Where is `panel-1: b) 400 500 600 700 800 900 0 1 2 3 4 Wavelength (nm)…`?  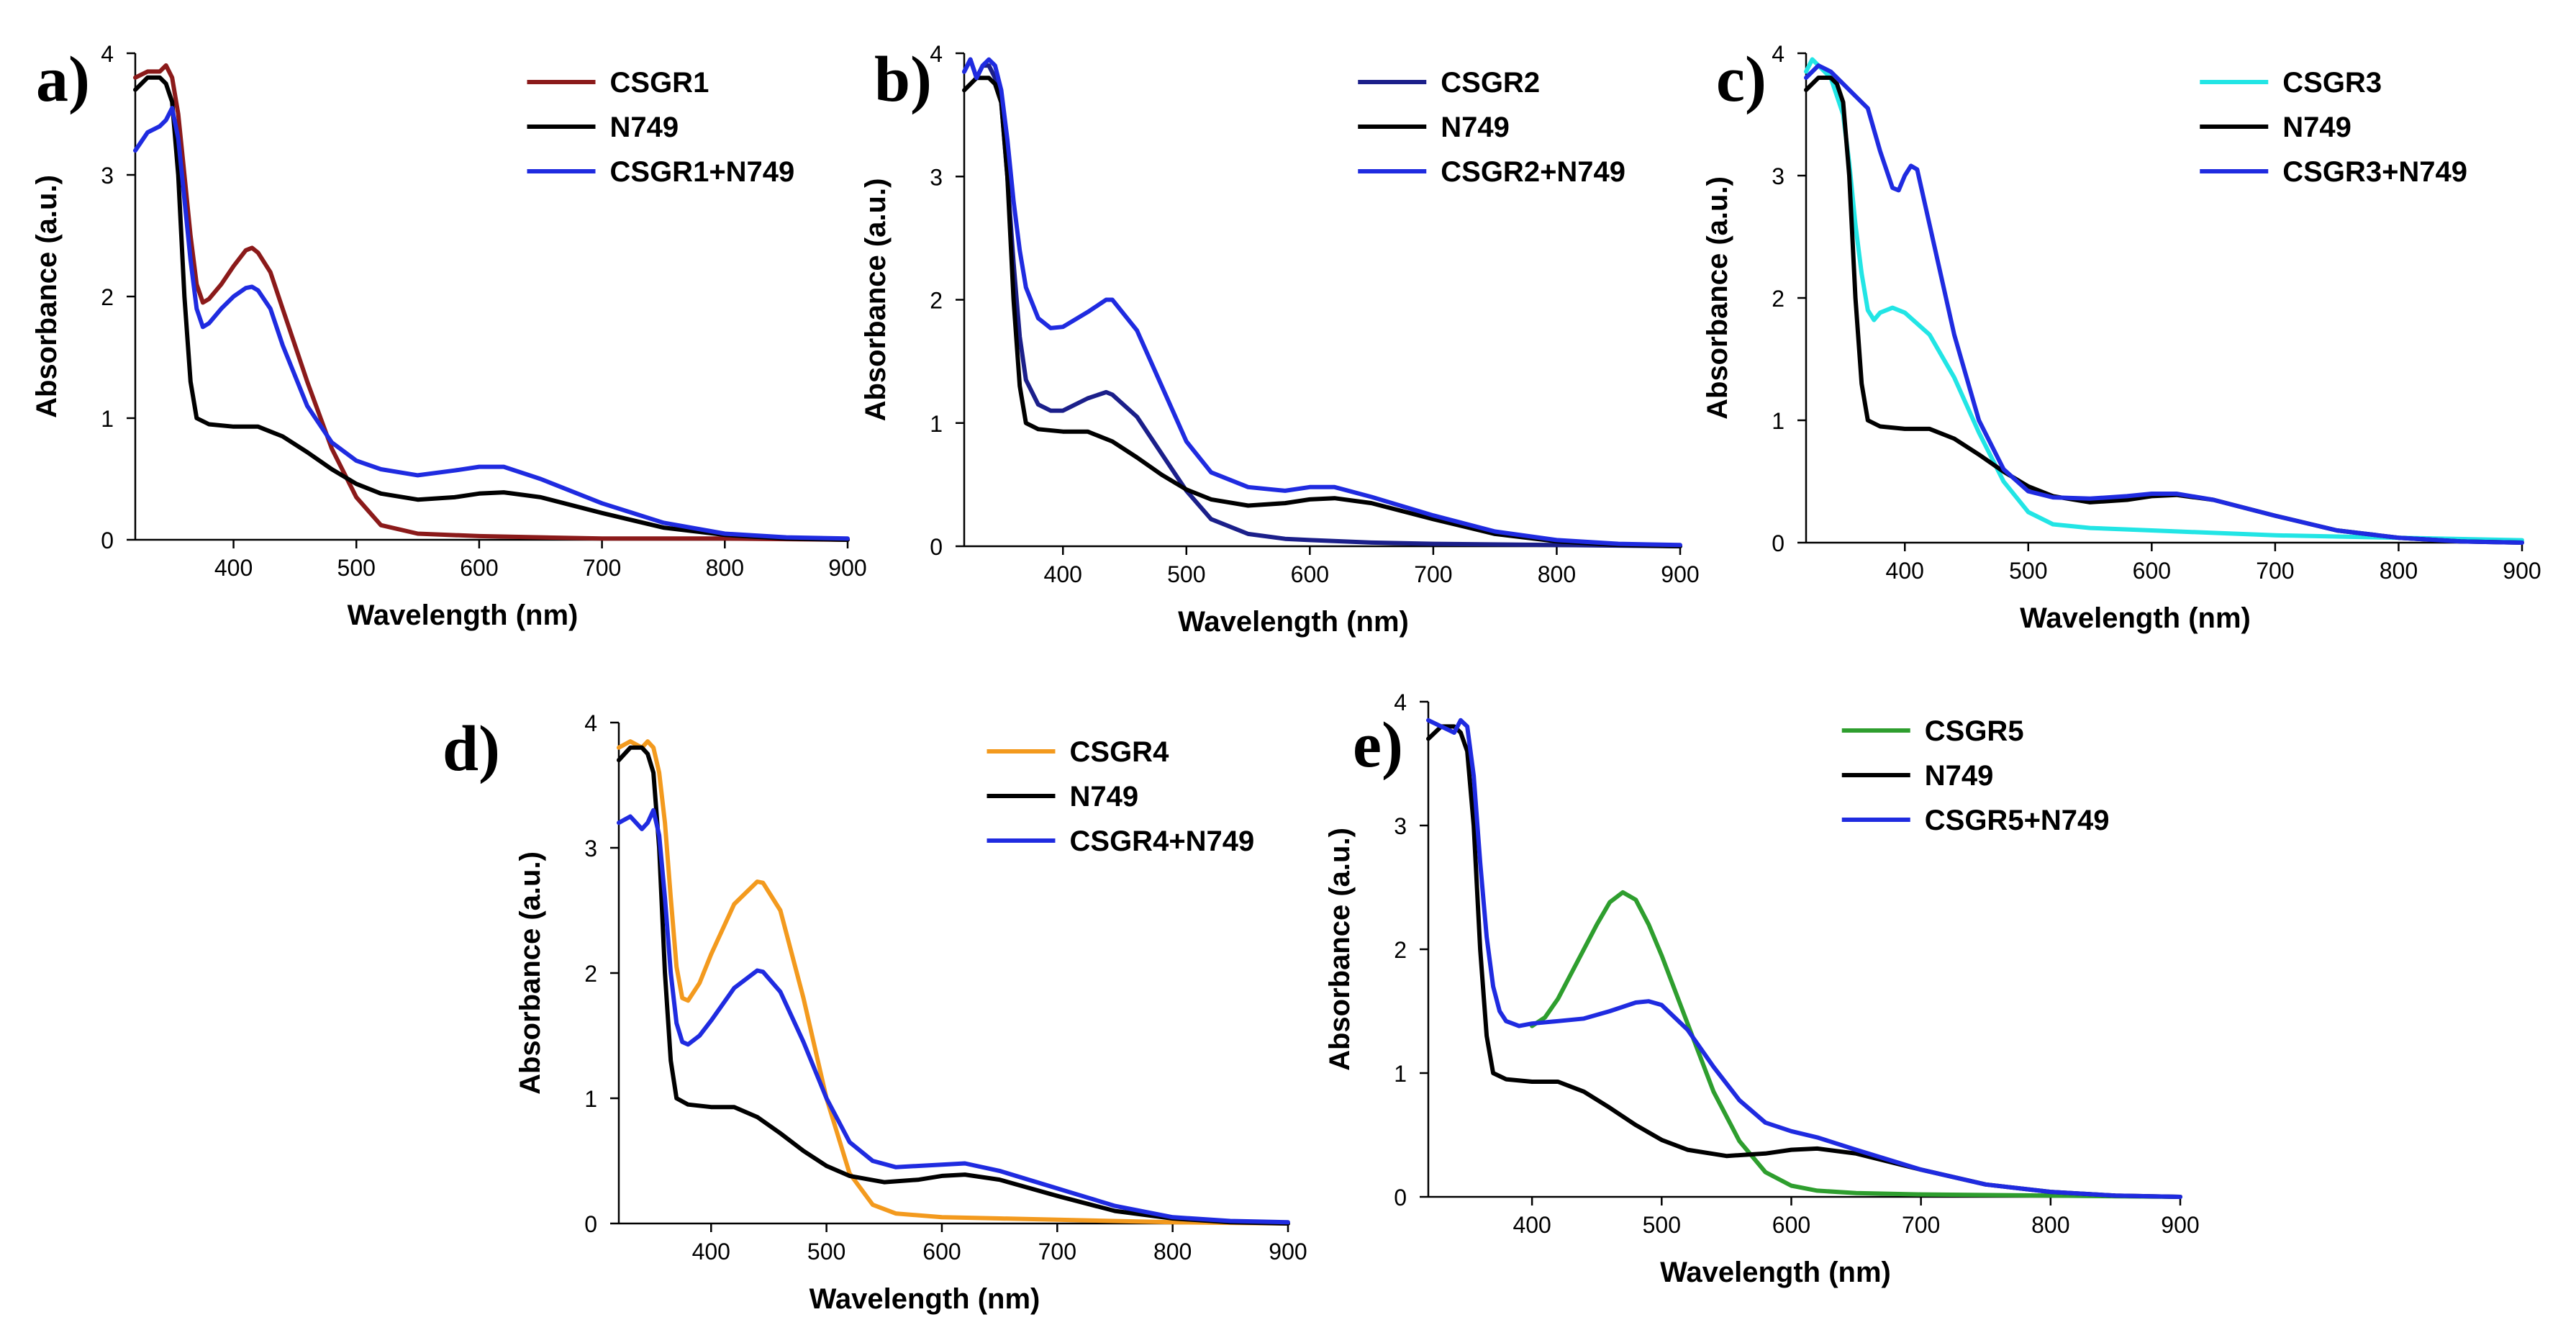 panel-1: b) 400 500 600 700 800 900 0 1 2 3 4 Wavelength (nm)… is located at coordinates (1280, 340).